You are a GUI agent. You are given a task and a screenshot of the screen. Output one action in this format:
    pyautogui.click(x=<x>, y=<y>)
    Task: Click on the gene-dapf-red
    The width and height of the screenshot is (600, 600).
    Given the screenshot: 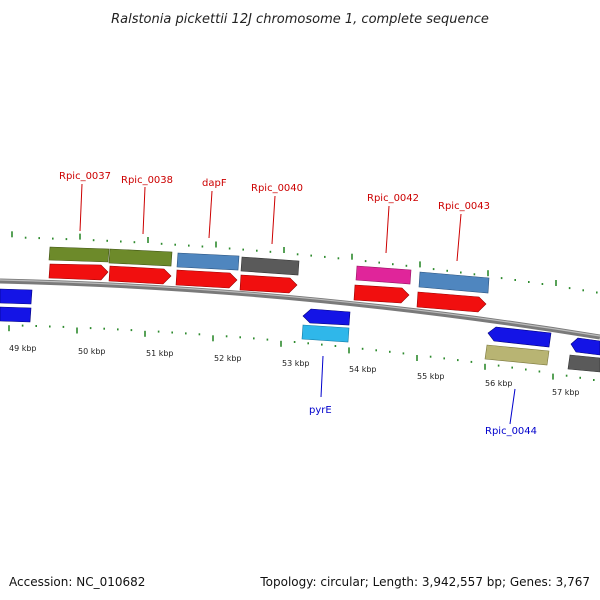 What is the action you would take?
    pyautogui.click(x=206, y=279)
    